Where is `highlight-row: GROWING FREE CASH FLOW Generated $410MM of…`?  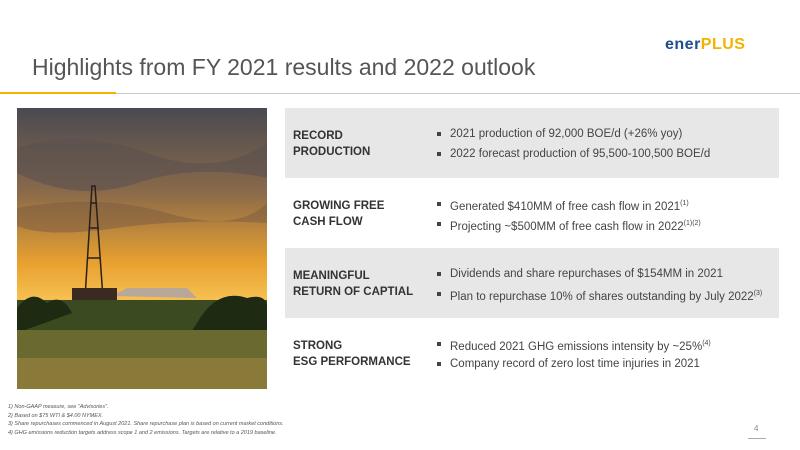 highlight-row: GROWING FREE CASH FLOW Generated $410MM of… is located at coordinates (532, 213).